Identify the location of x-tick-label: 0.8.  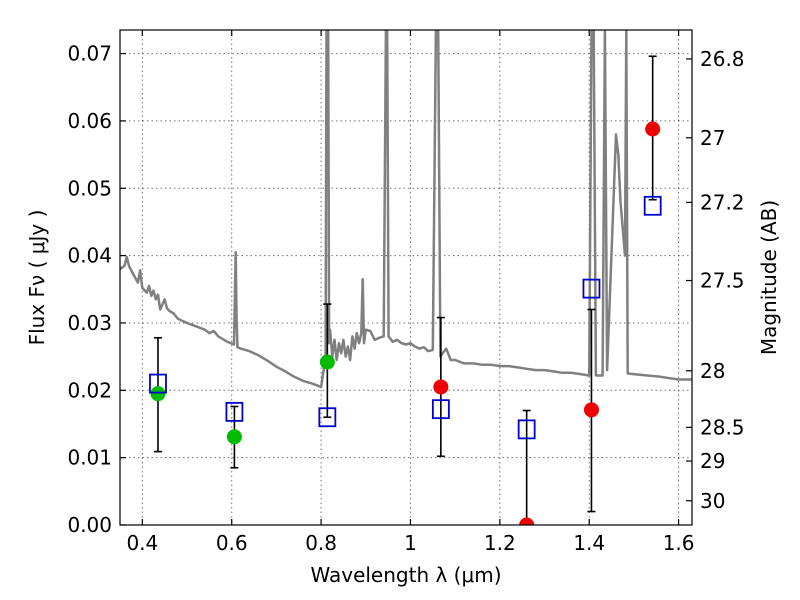
(321, 543).